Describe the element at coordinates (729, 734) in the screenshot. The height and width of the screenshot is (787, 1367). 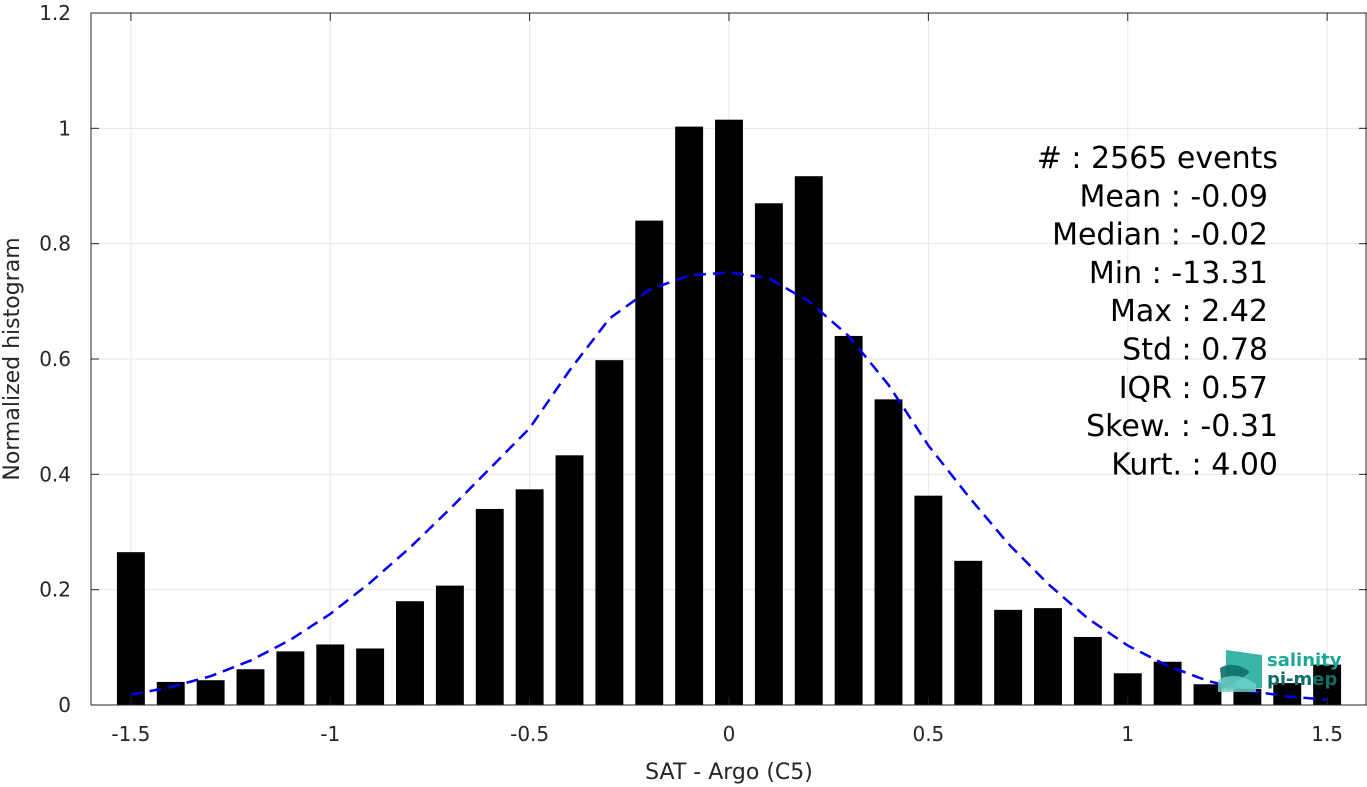
I see `x-tick-label: 0` at that location.